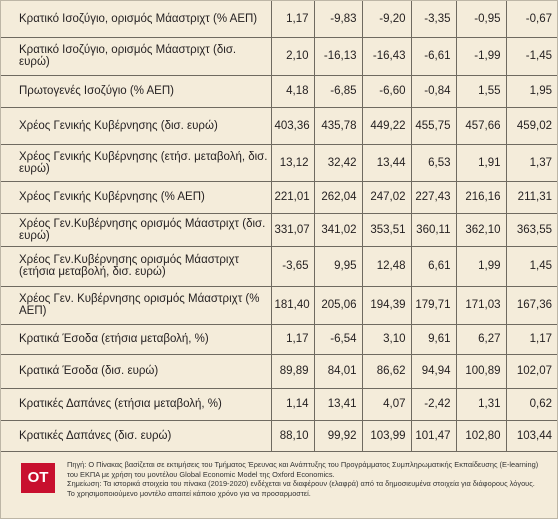  What do you see at coordinates (480, 197) in the screenshot?
I see `cell-value: 216,16` at bounding box center [480, 197].